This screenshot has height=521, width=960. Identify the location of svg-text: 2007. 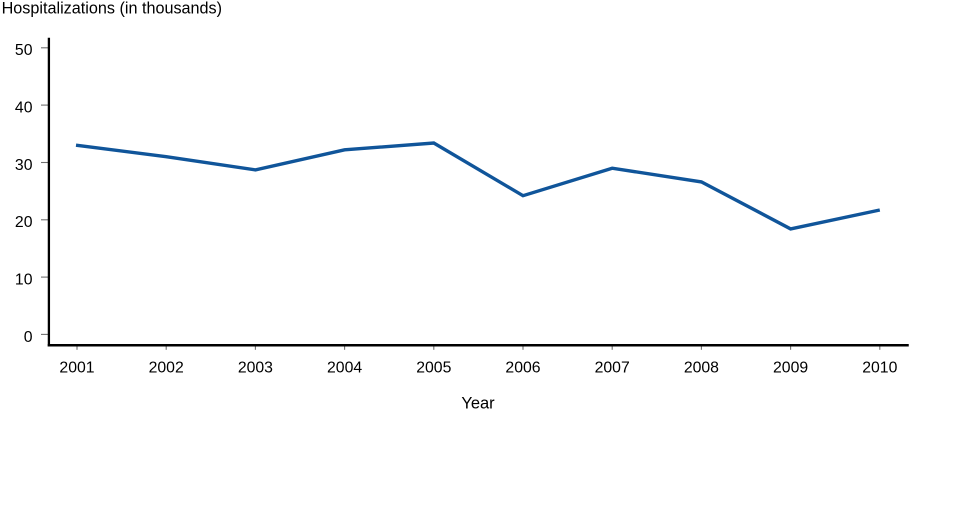
(612, 368).